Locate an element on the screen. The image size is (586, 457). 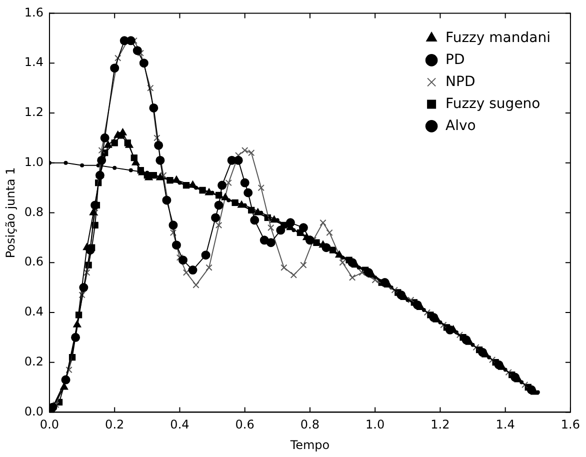
x-tick-label: 0.2 is located at coordinates (114, 425).